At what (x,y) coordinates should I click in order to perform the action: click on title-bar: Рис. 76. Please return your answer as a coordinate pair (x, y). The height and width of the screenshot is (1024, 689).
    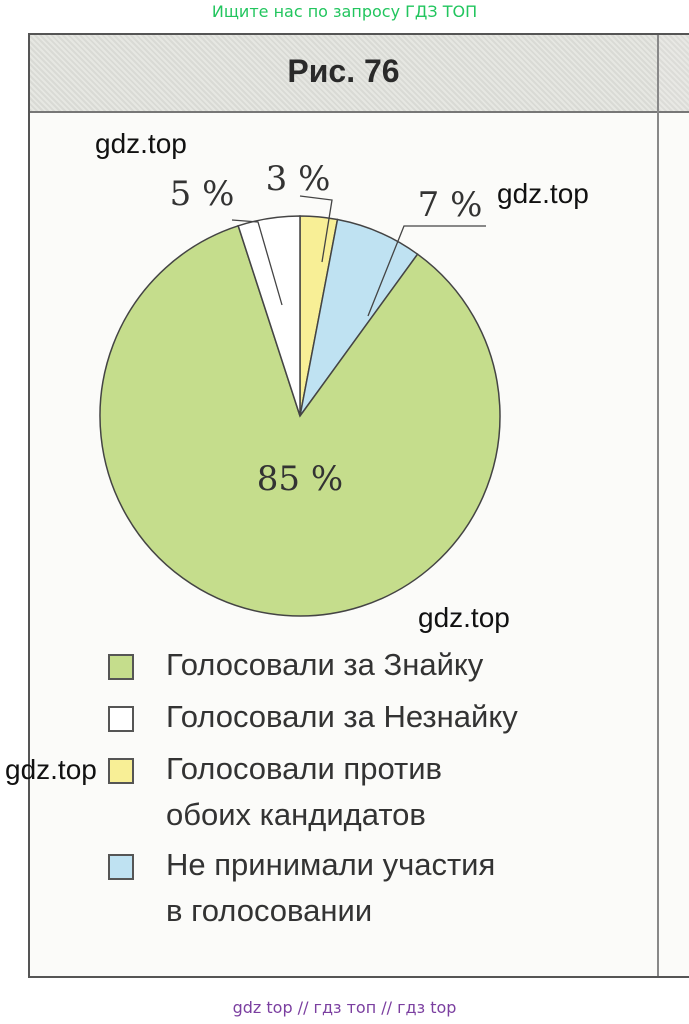
    Looking at the image, I should click on (343, 74).